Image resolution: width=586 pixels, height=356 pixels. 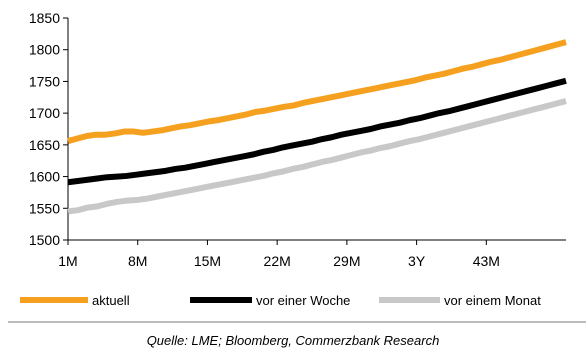 I want to click on y-tick-label: 1500, so click(x=44, y=240).